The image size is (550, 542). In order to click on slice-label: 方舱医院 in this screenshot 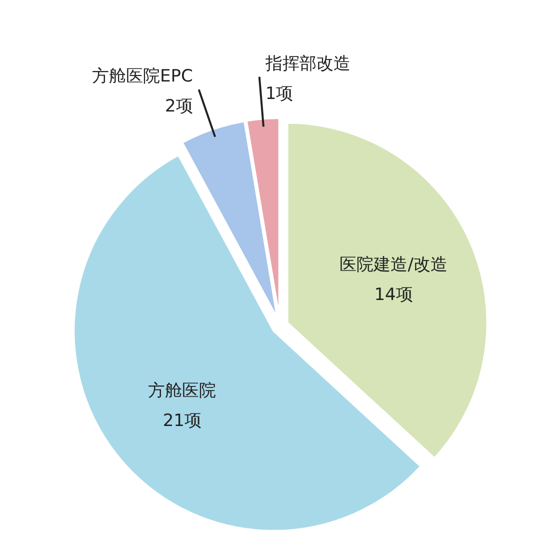, I will do `click(182, 391)`.